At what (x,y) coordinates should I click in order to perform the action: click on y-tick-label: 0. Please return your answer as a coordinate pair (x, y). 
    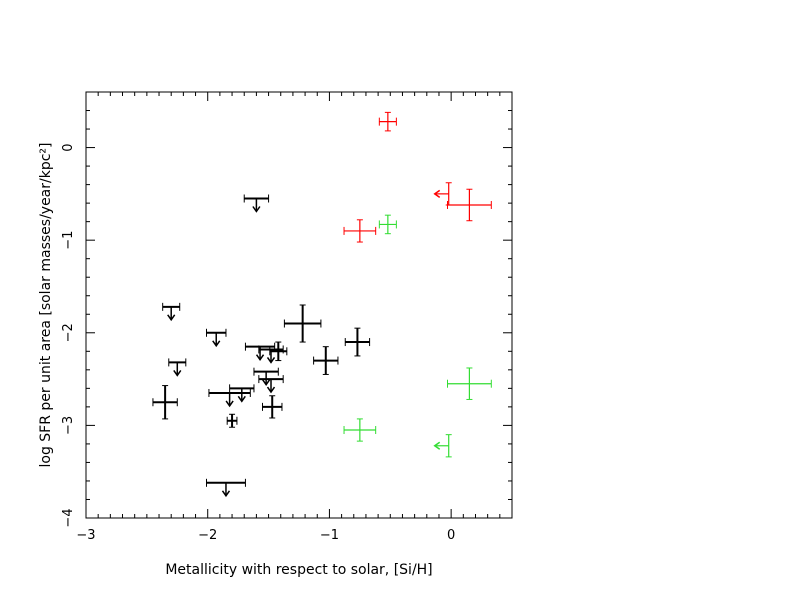
    Looking at the image, I should click on (68, 147).